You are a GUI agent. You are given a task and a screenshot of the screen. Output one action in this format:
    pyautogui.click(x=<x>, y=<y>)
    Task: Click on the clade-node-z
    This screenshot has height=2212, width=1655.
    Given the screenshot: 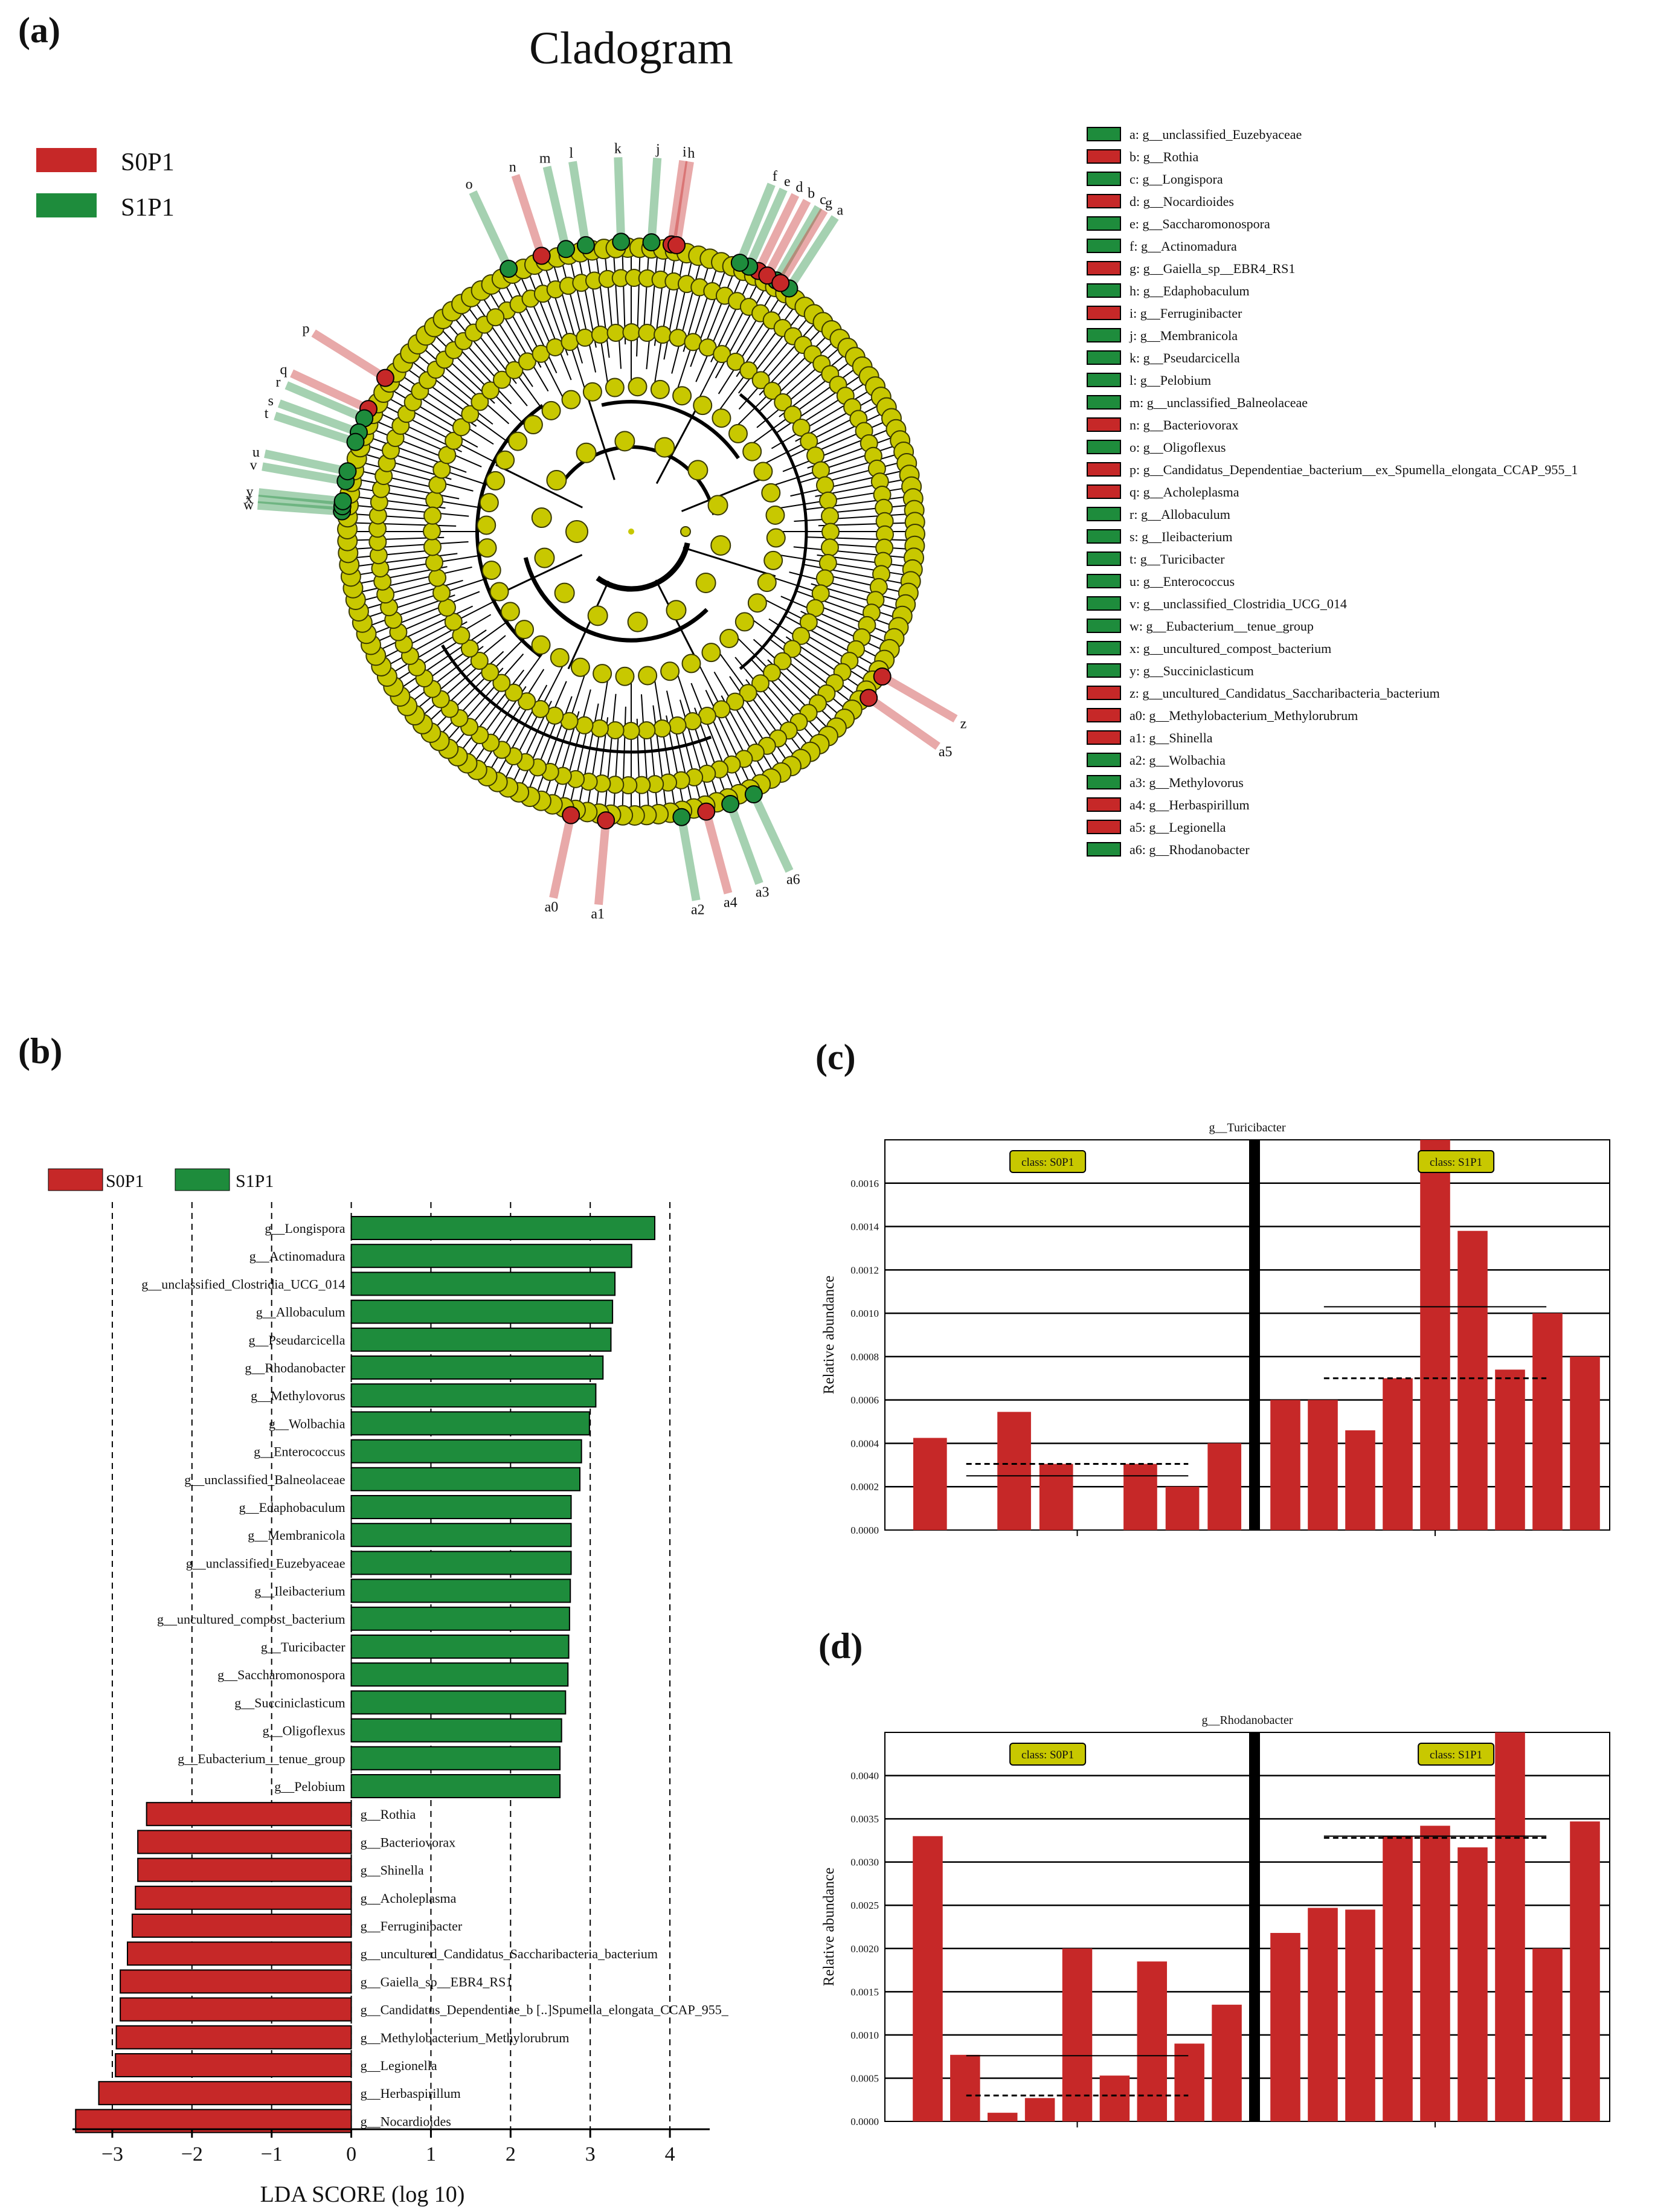 What is the action you would take?
    pyautogui.click(x=882, y=676)
    